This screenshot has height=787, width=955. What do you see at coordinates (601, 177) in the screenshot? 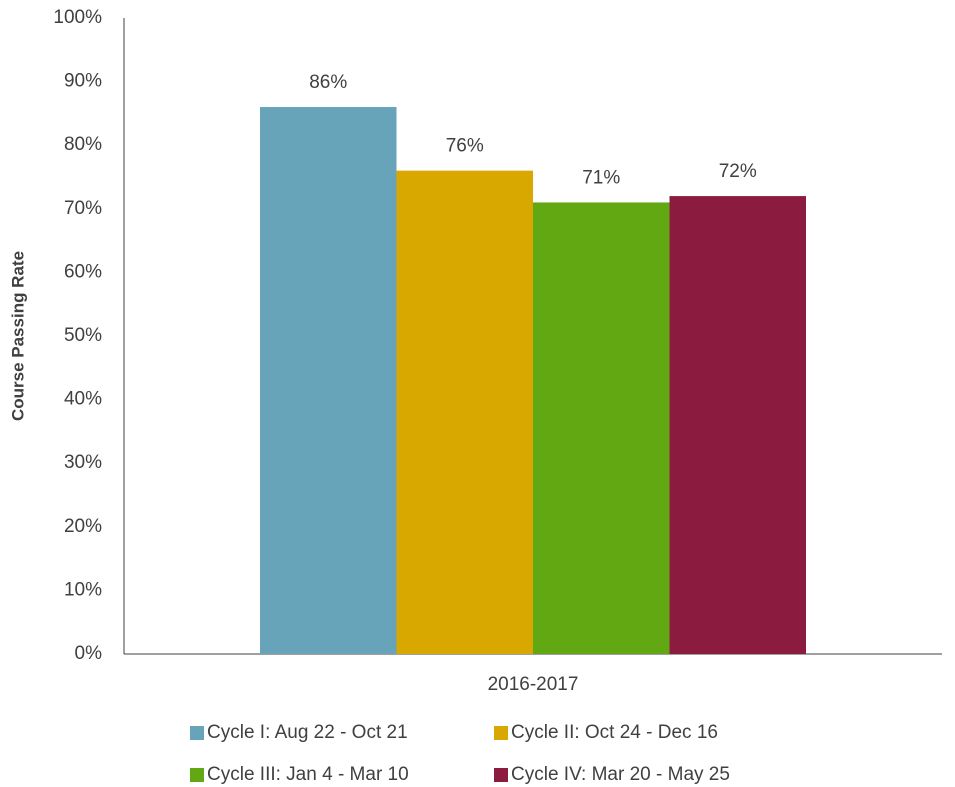
I see `data-label: 71%` at bounding box center [601, 177].